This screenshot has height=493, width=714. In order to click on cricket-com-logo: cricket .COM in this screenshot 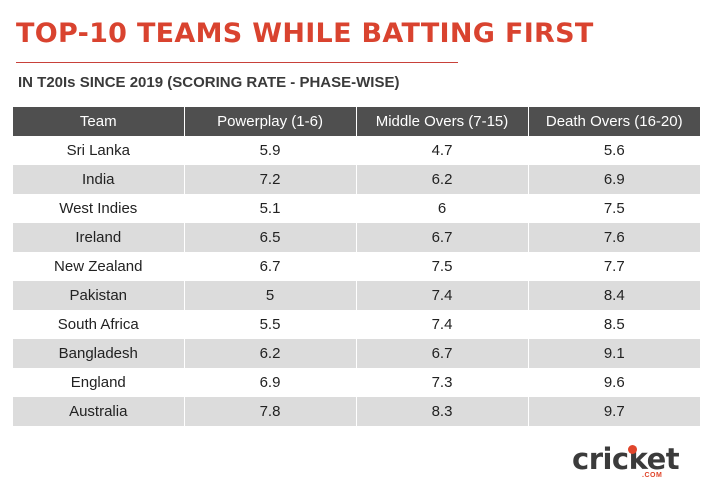, I will do `click(630, 462)`.